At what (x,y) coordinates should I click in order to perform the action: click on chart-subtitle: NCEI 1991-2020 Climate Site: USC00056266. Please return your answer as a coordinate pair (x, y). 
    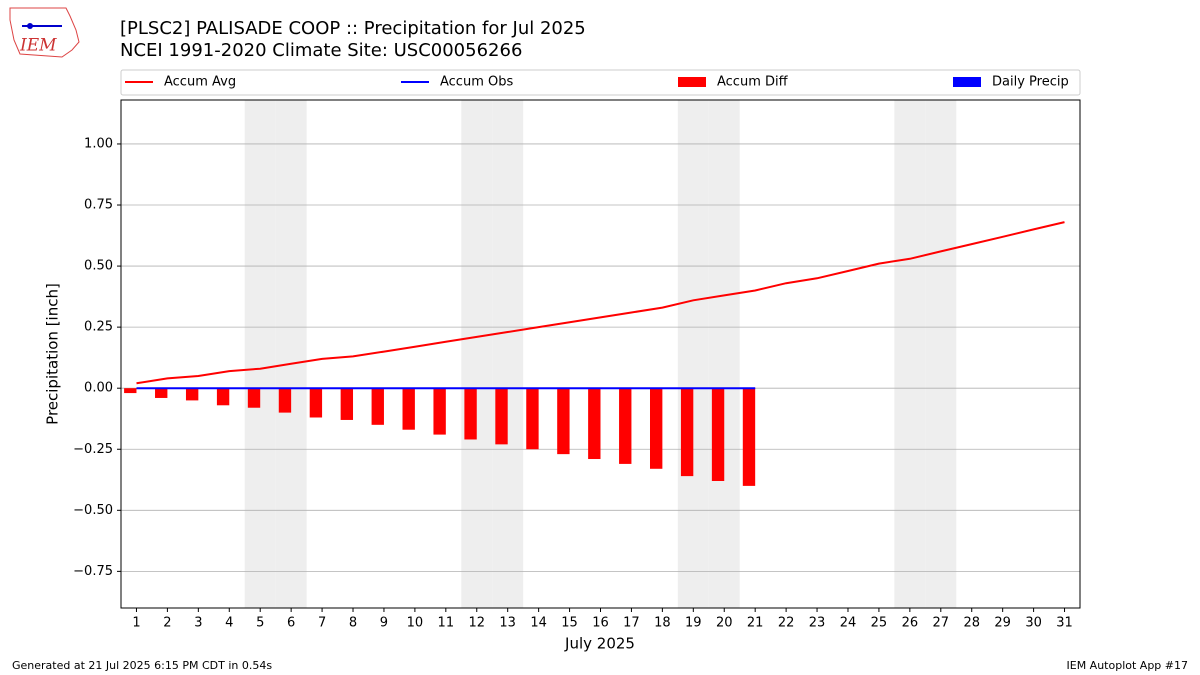
    Looking at the image, I should click on (321, 50).